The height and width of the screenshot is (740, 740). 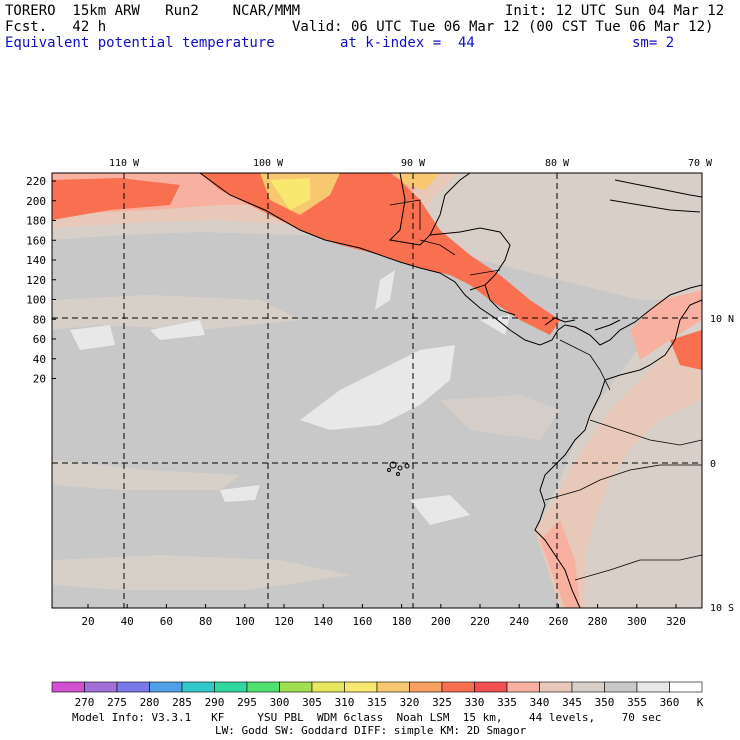 I want to click on band-340-south, so click(x=618, y=469).